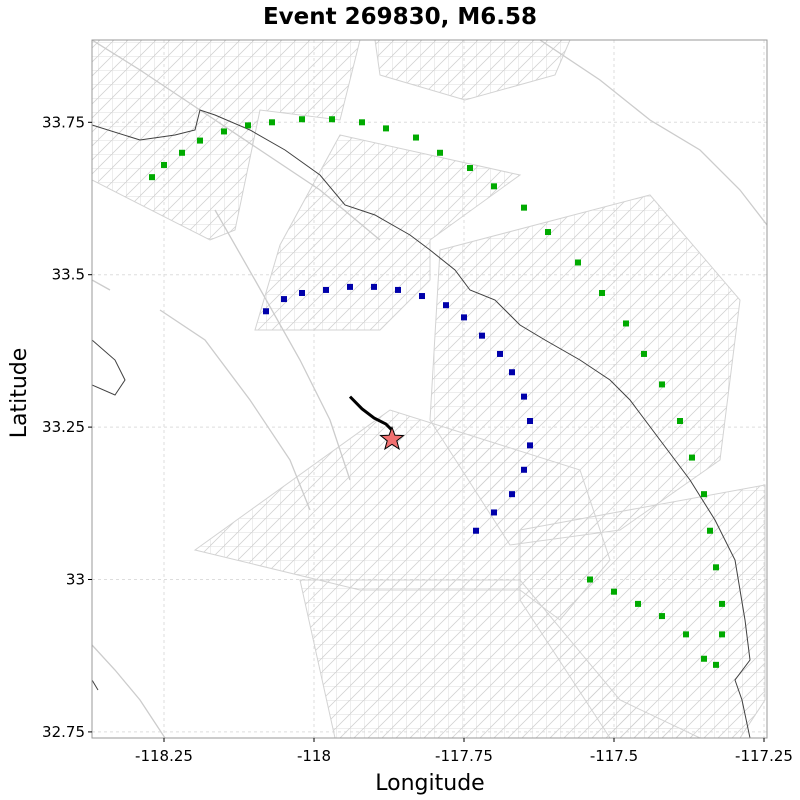 The width and height of the screenshot is (800, 800). Describe the element at coordinates (68, 275) in the screenshot. I see `y-tick-label: 33.5` at that location.